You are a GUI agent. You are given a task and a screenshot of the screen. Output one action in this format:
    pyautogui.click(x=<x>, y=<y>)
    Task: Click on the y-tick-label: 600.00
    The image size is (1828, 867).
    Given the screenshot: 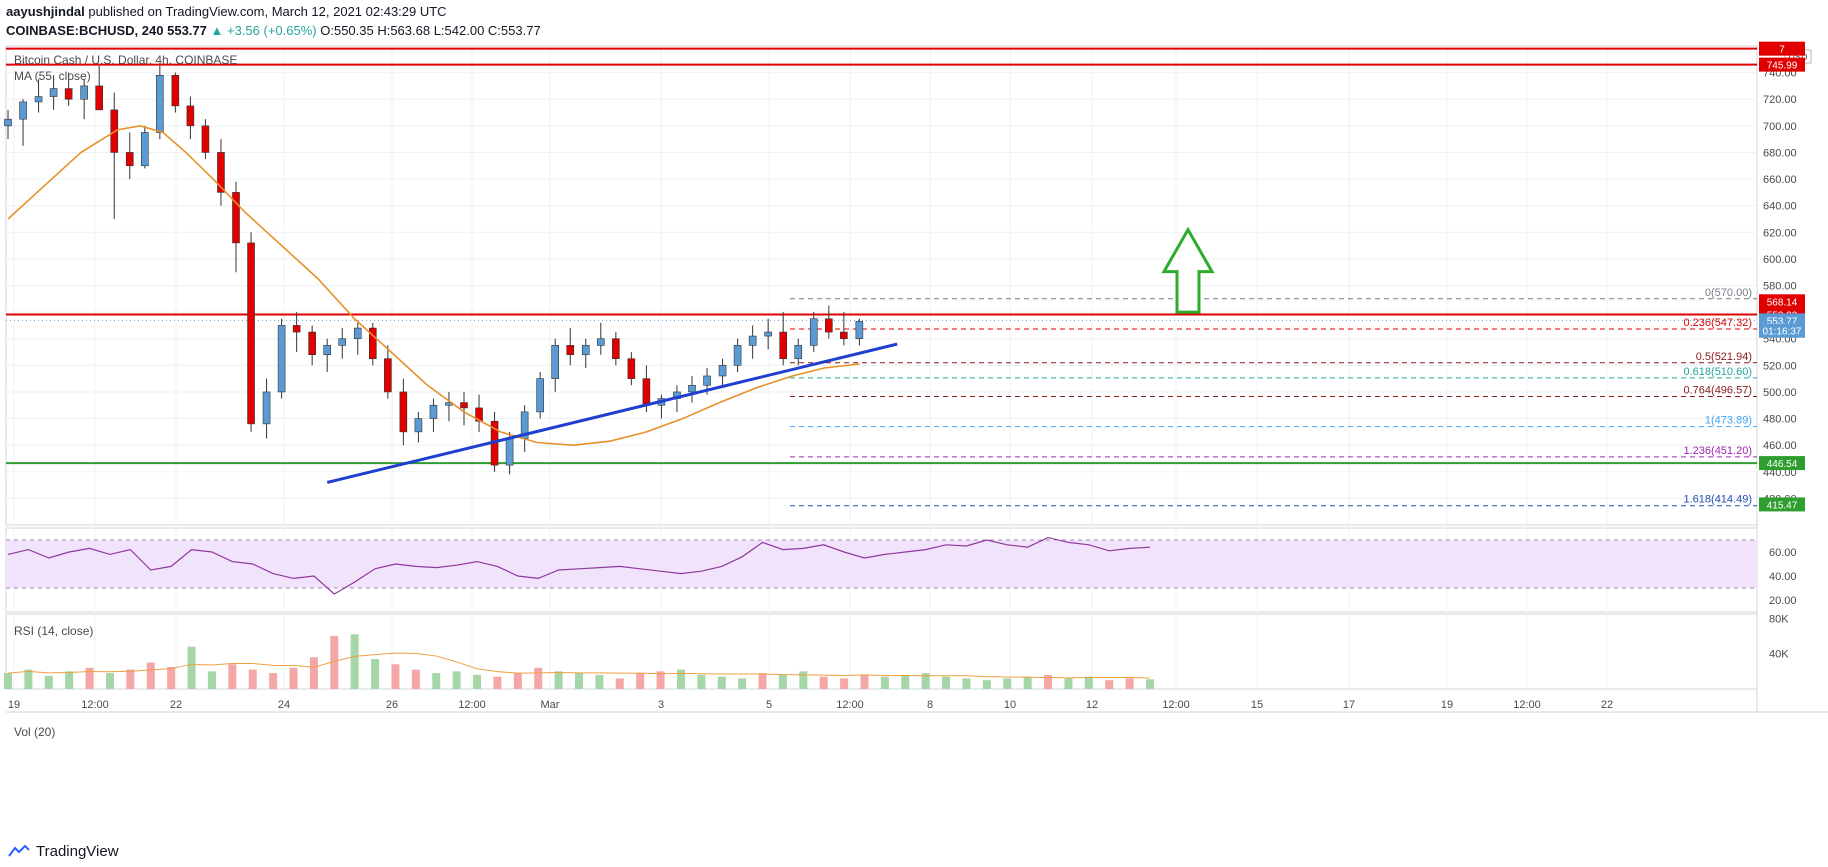 What is the action you would take?
    pyautogui.click(x=1780, y=260)
    